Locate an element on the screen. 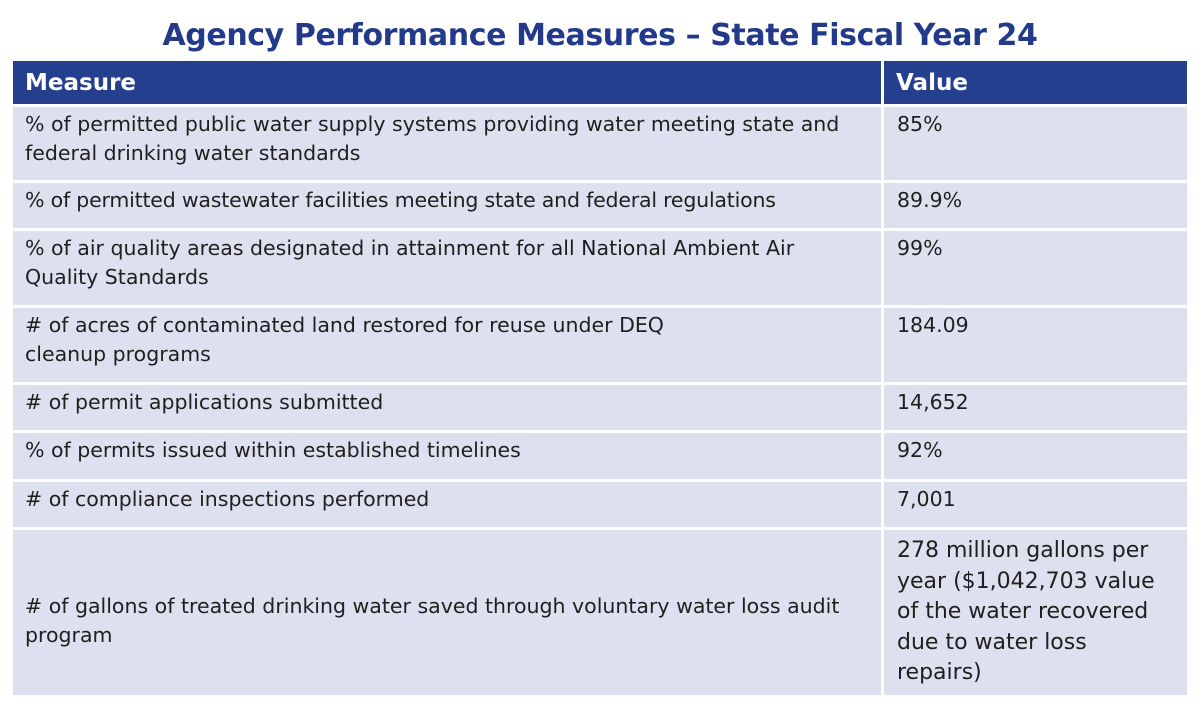  value-cell: 99% is located at coordinates (1035, 269).